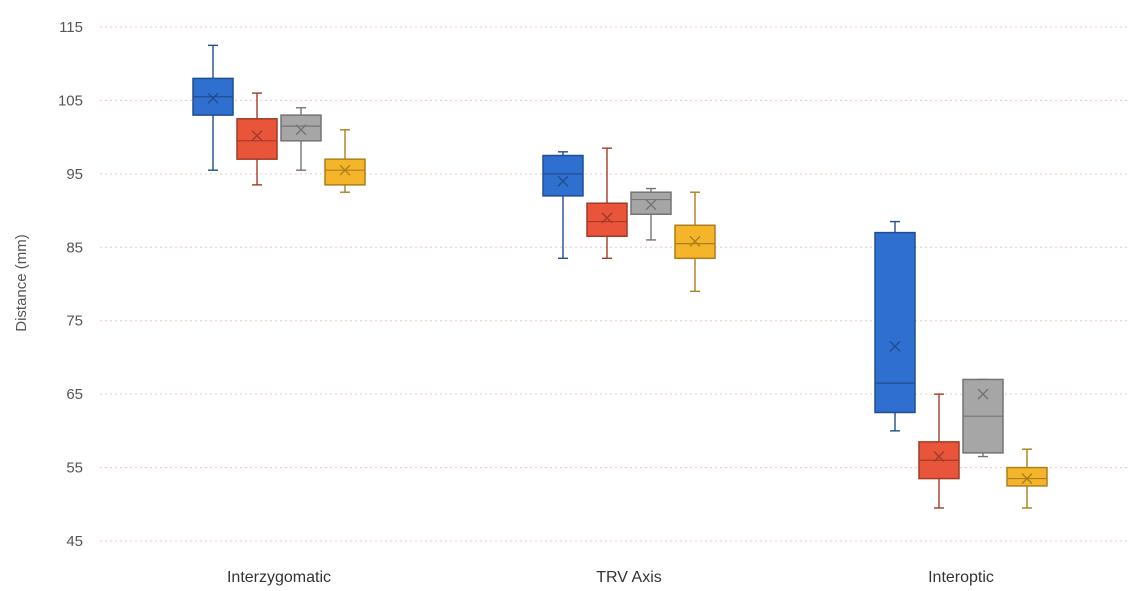 Image resolution: width=1138 pixels, height=591 pixels. What do you see at coordinates (279, 577) in the screenshot?
I see `x-category-label: Interzygomatic` at bounding box center [279, 577].